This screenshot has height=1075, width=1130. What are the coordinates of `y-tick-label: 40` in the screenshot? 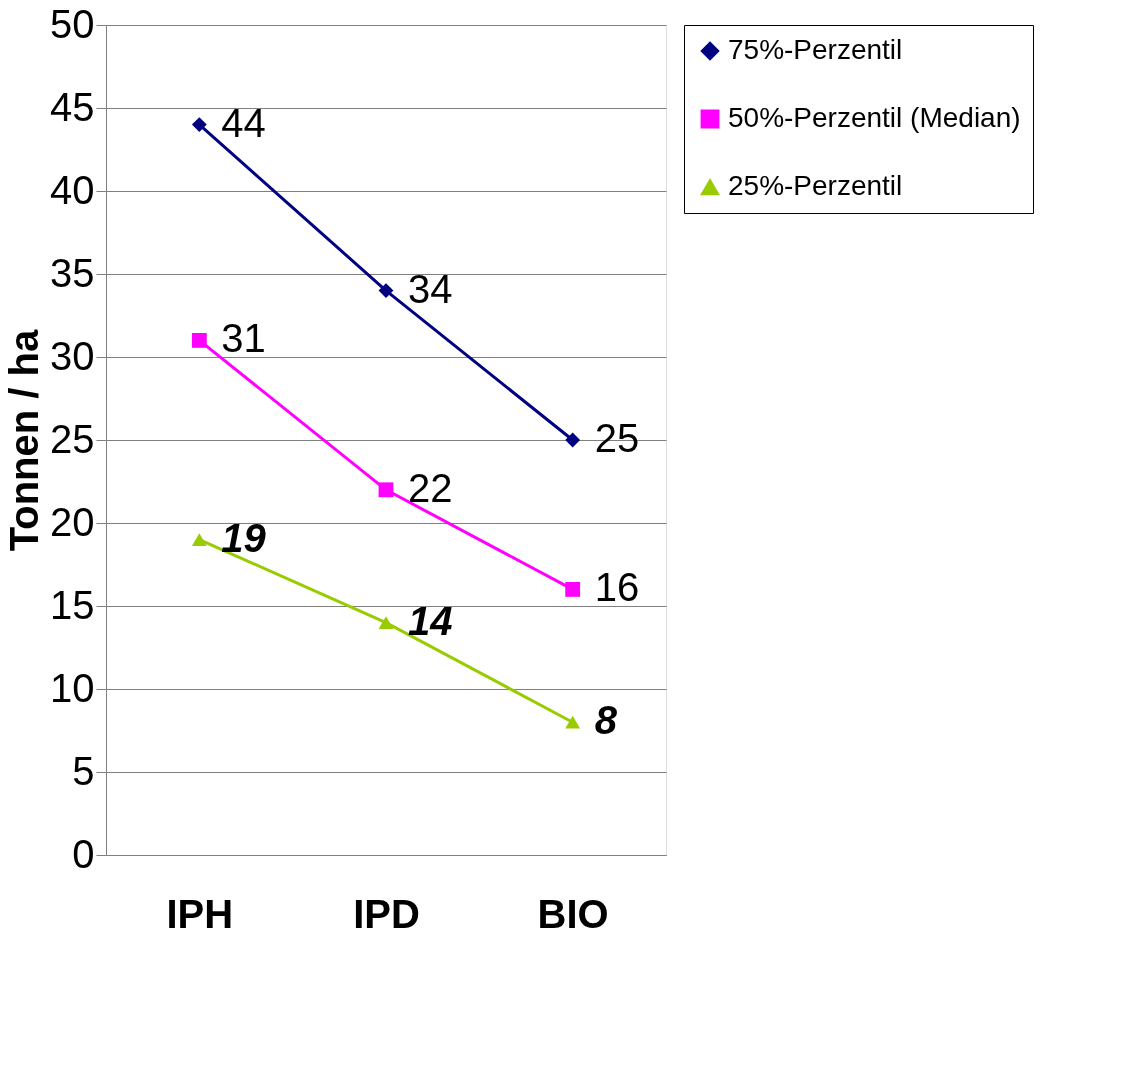 It's located at (72, 189).